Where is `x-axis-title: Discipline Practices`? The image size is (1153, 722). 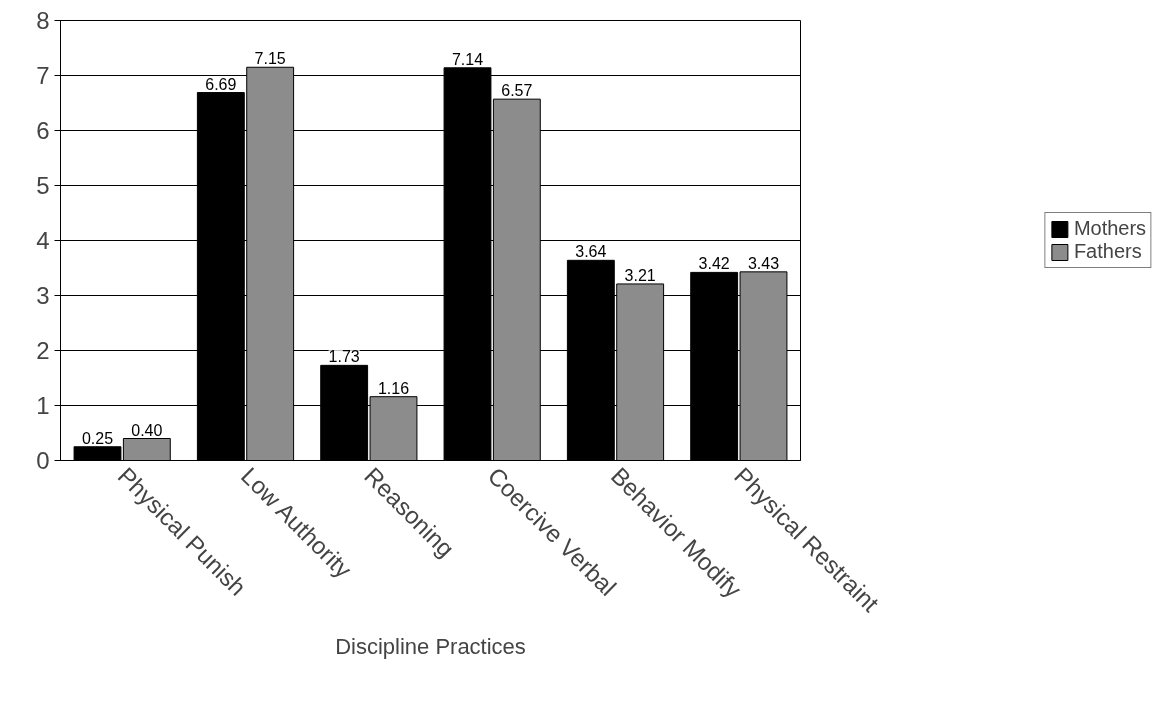 x-axis-title: Discipline Practices is located at coordinates (430, 647).